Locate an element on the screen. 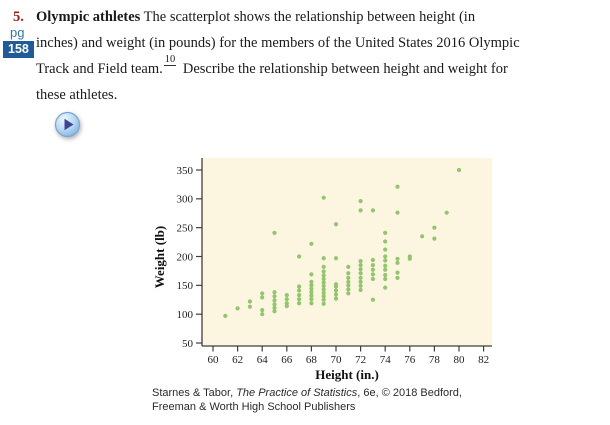  attribution-prefix: Starnes & Tabor, is located at coordinates (194, 393).